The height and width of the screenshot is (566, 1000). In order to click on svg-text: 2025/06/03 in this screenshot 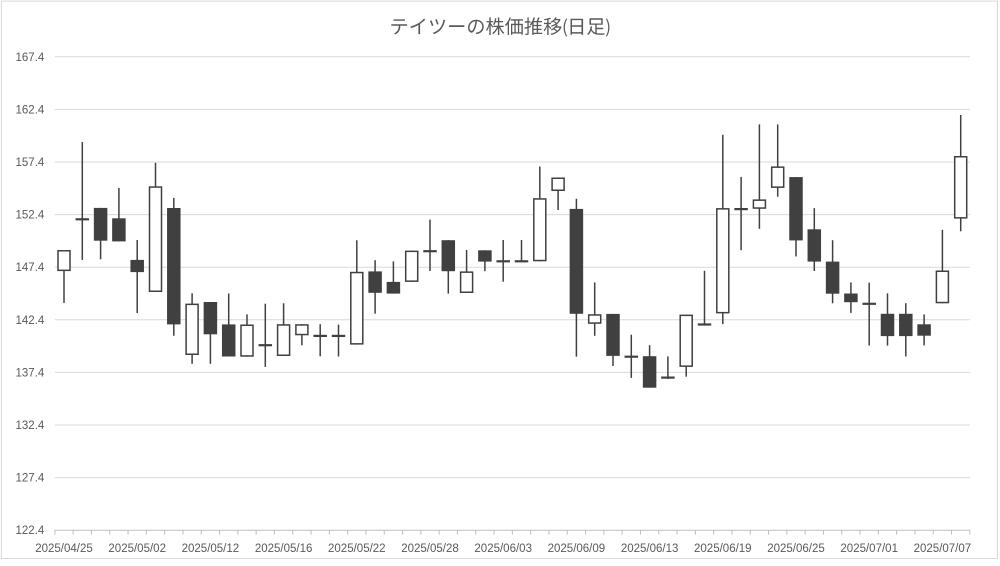, I will do `click(503, 549)`.